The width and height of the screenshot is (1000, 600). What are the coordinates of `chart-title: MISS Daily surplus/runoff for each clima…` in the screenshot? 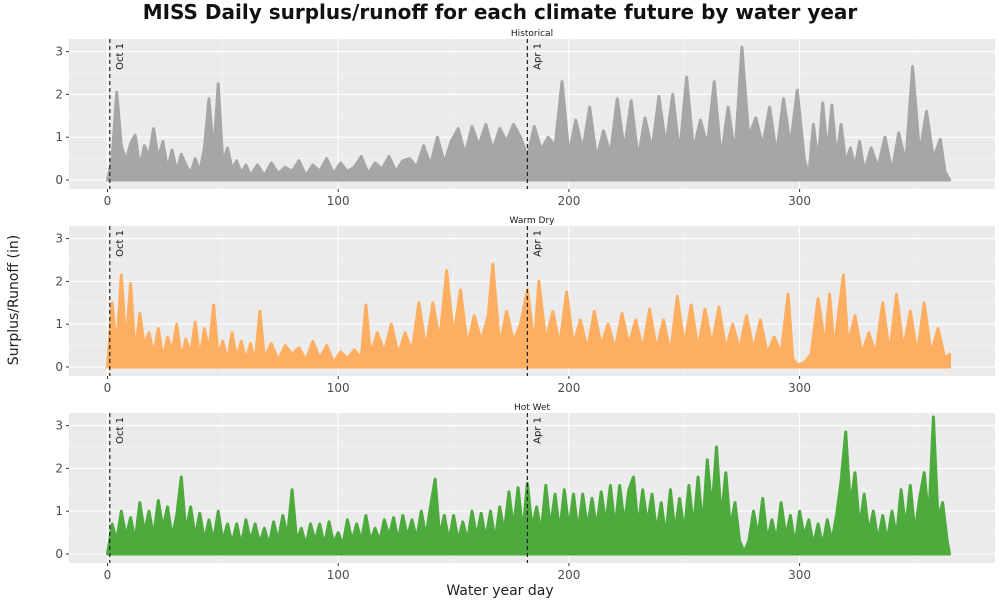 It's located at (500, 12).